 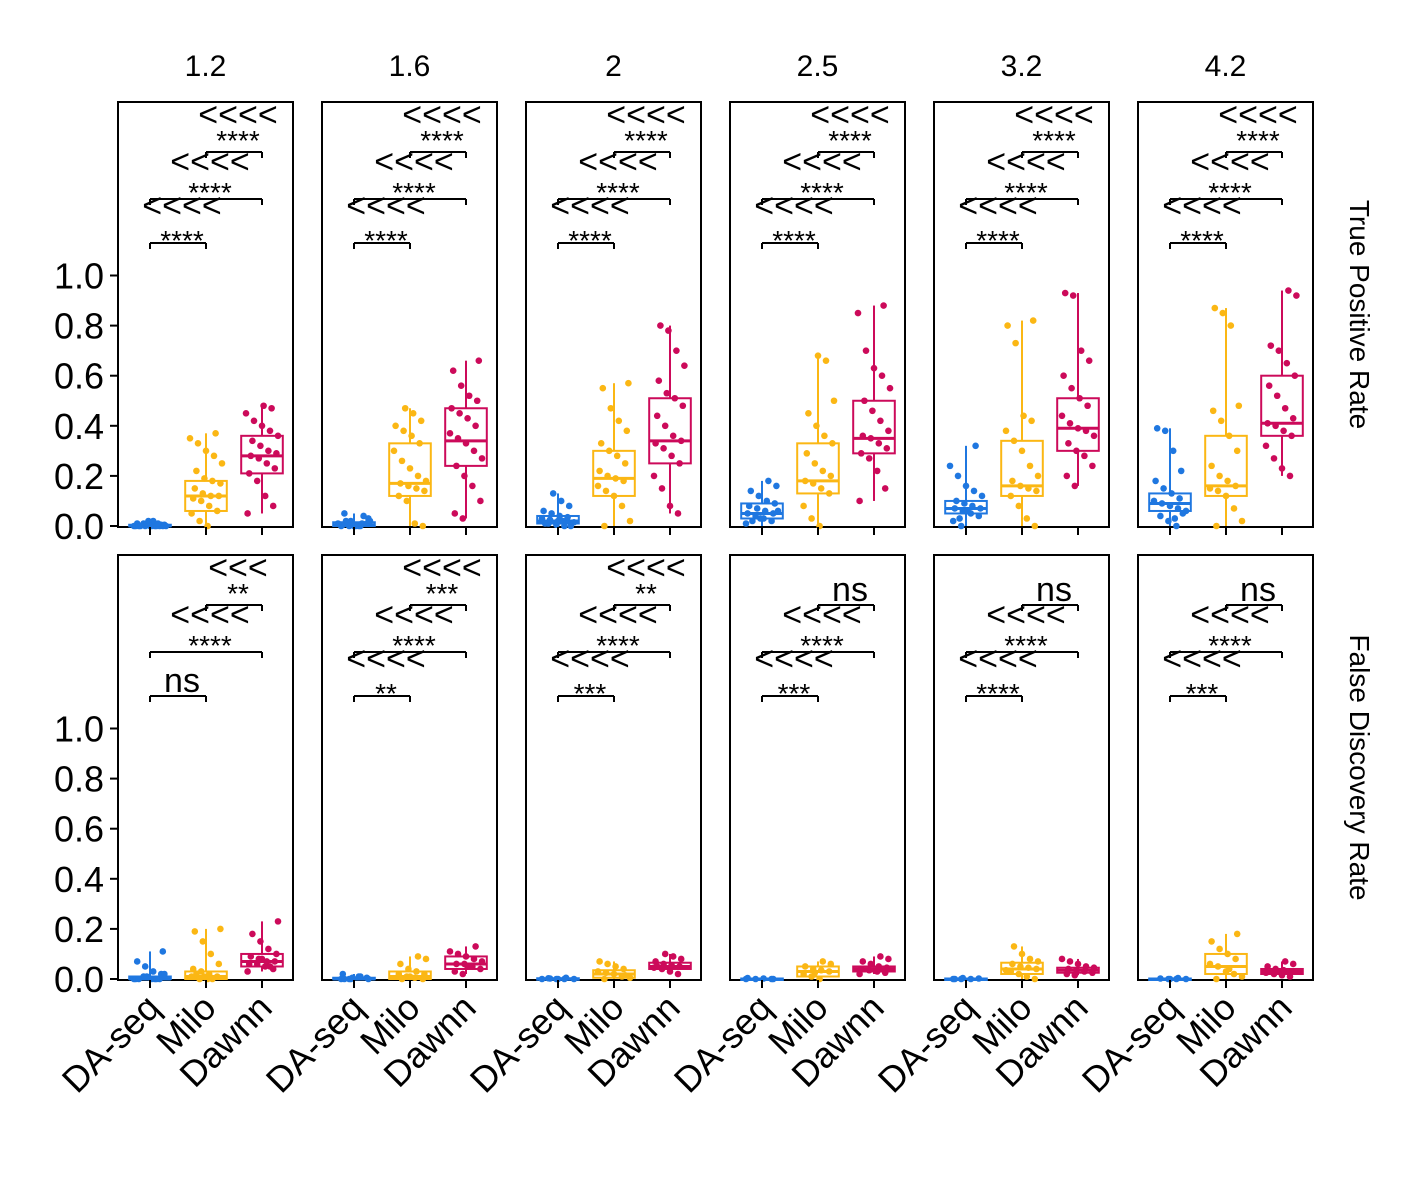 What do you see at coordinates (846, 591) in the screenshot?
I see `significance-bracket: ns` at bounding box center [846, 591].